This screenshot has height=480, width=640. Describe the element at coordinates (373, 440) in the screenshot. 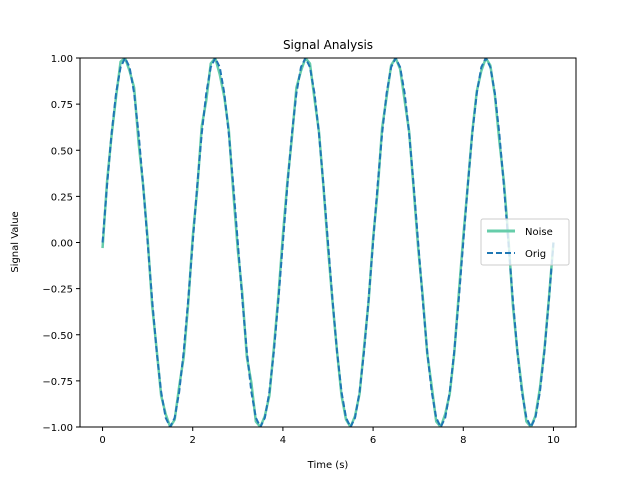

I see `x-tick-label: 6` at that location.